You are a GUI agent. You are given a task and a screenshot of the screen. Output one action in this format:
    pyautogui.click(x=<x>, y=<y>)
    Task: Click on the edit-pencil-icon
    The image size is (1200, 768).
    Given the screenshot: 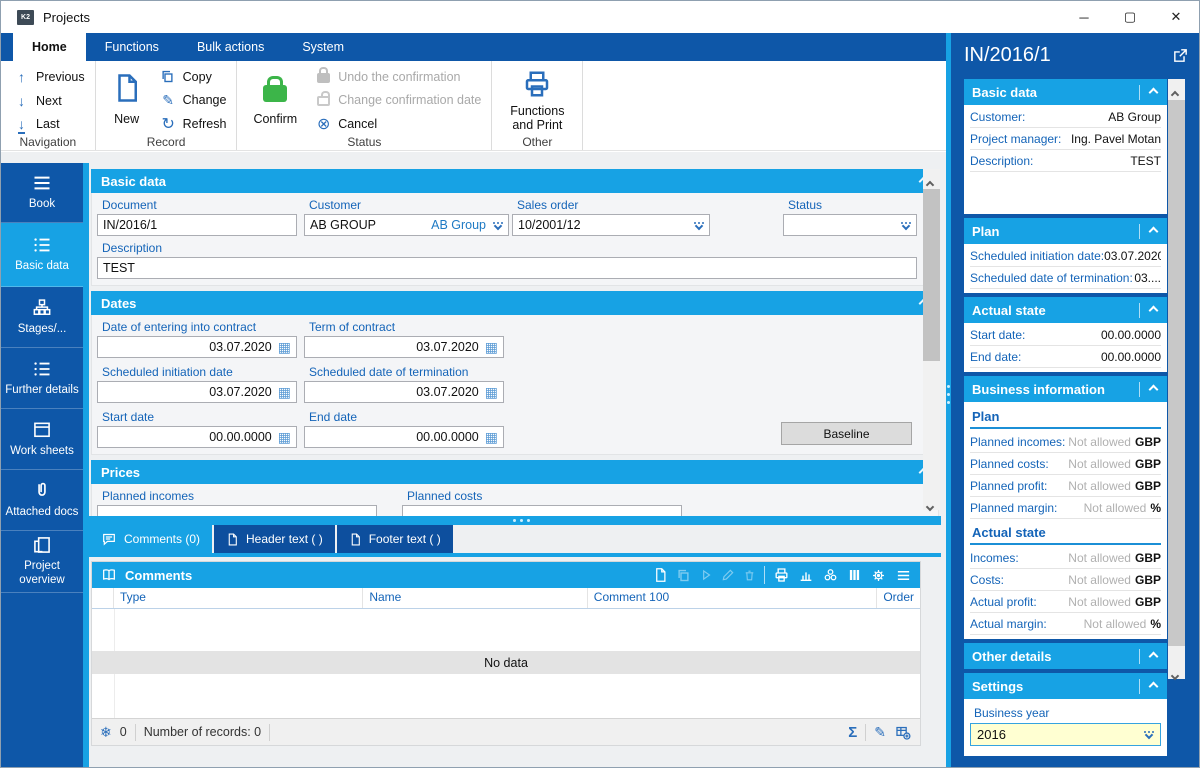 What is the action you would take?
    pyautogui.click(x=728, y=575)
    